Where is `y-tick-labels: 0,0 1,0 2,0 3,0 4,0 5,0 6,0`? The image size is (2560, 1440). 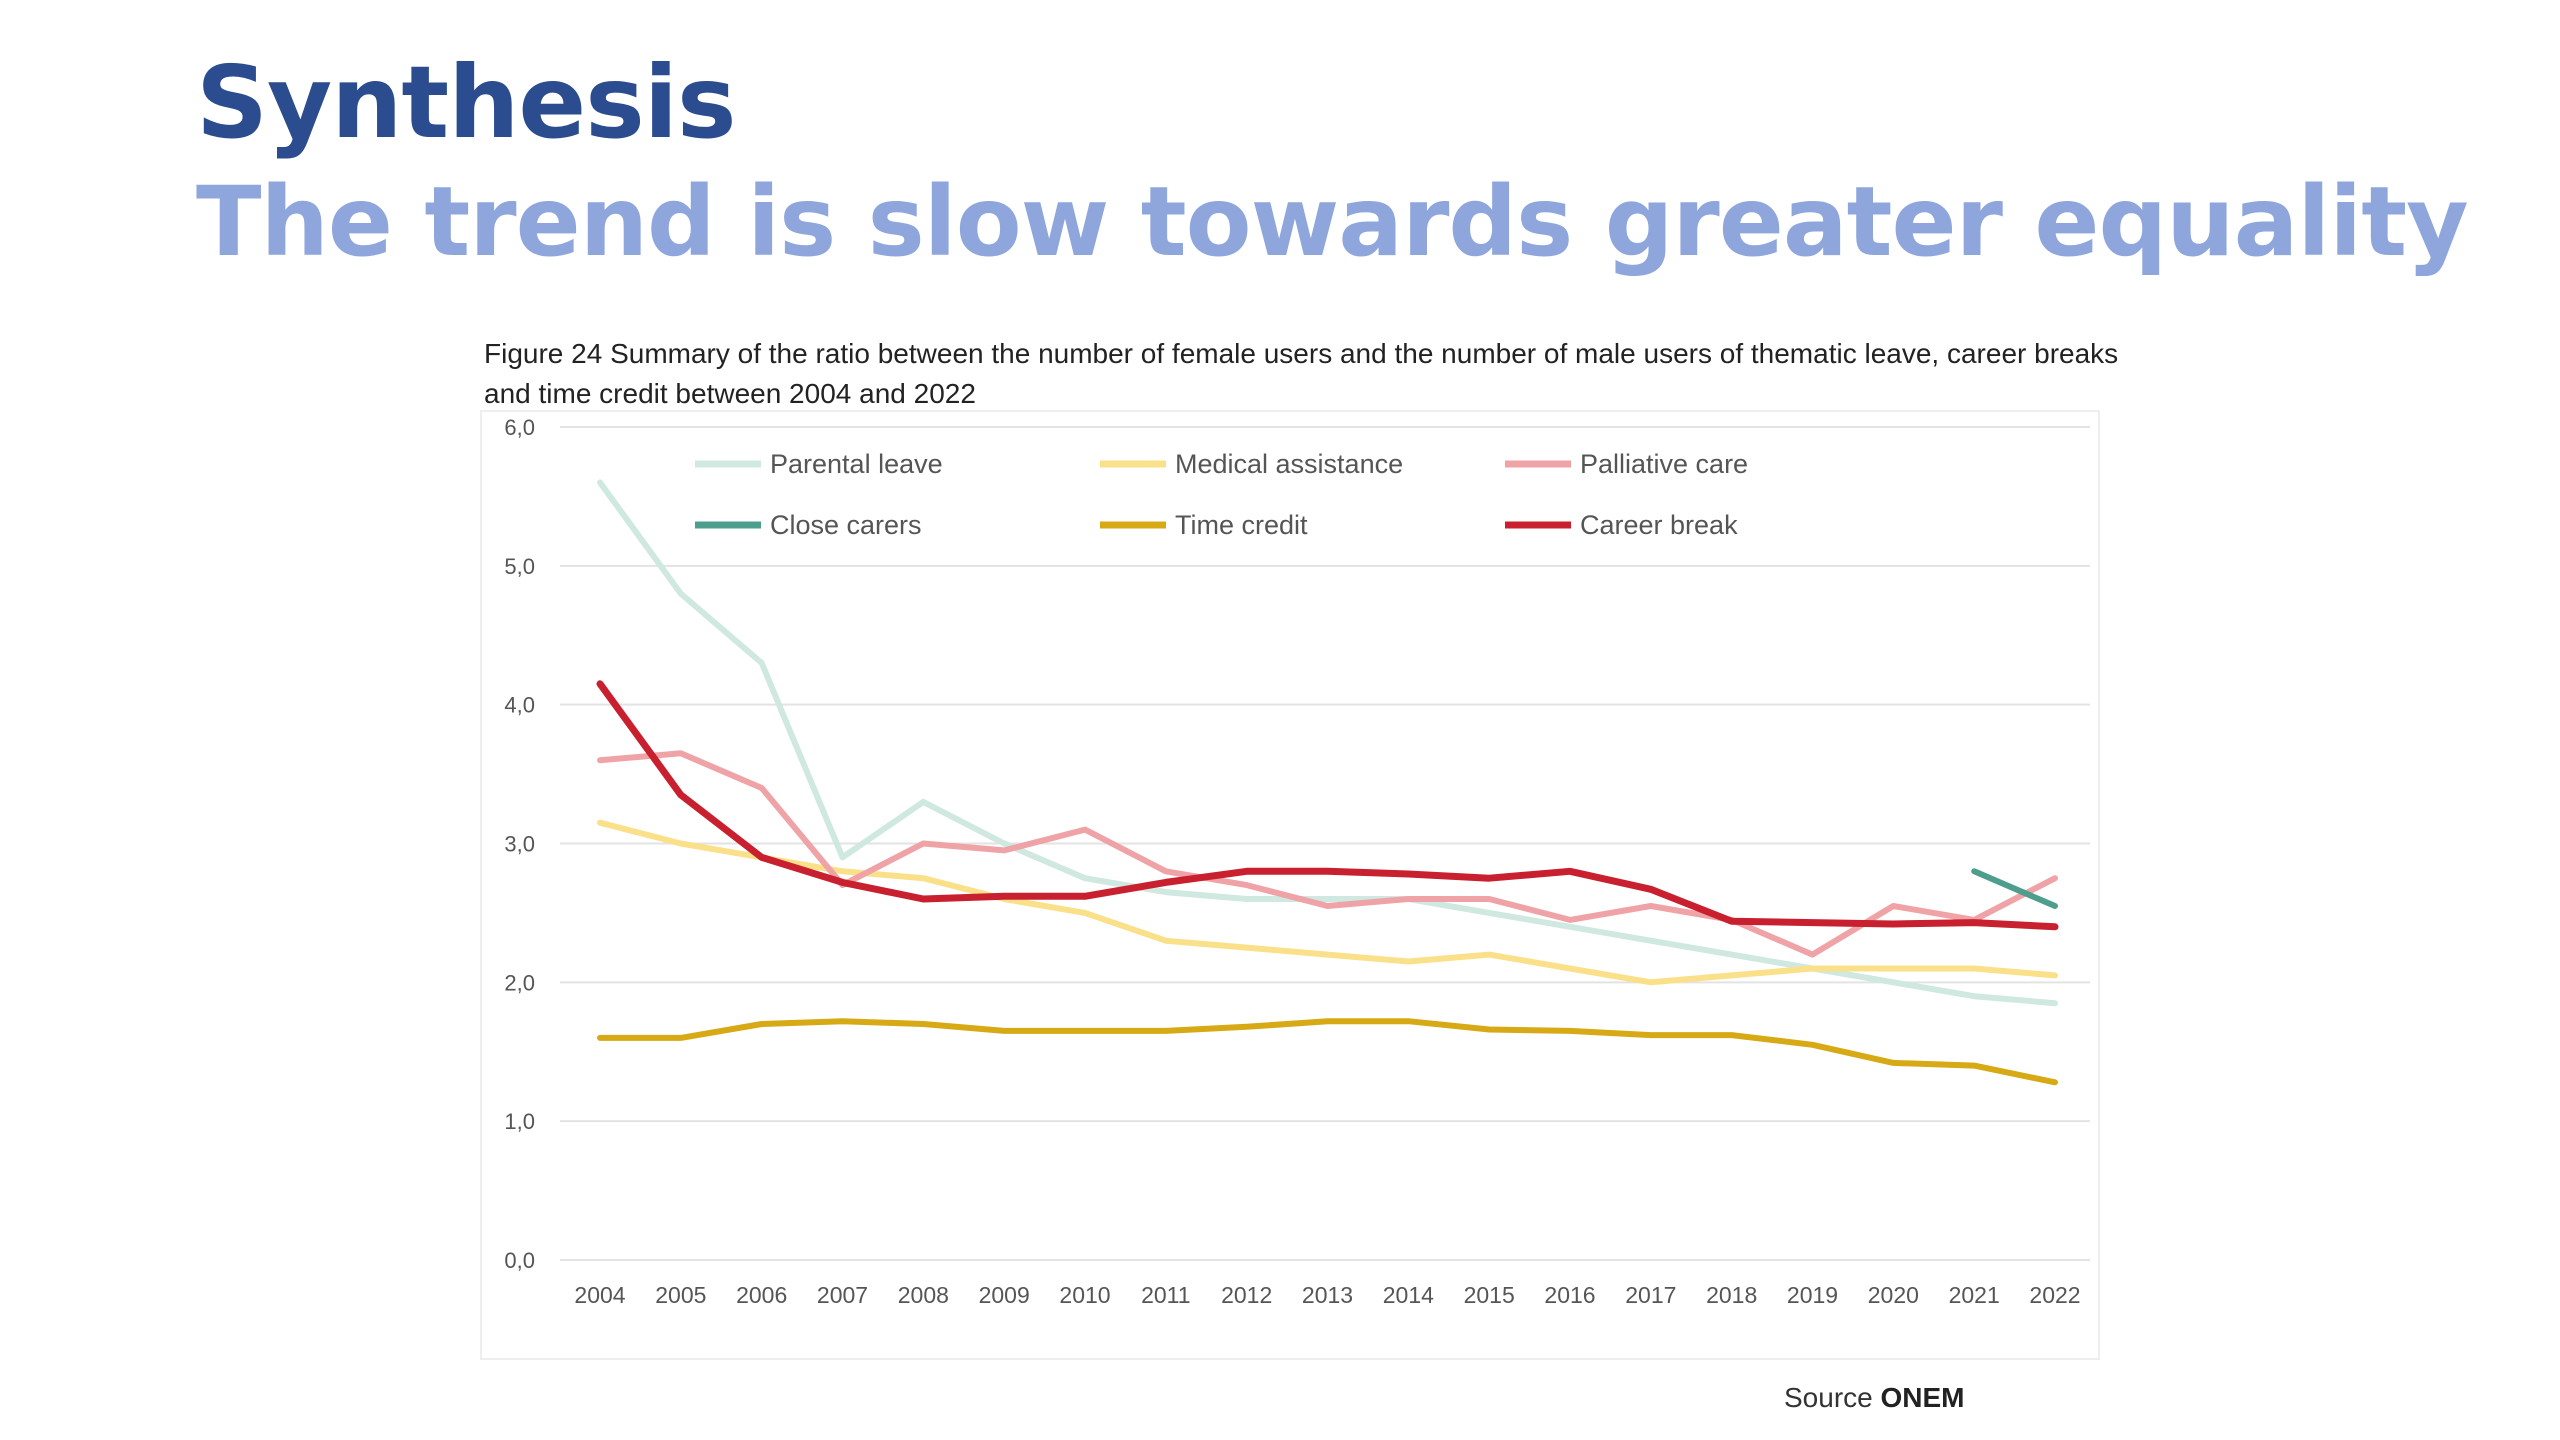
y-tick-labels: 0,0 1,0 2,0 3,0 4,0 5,0 6,0 is located at coordinates (519, 844).